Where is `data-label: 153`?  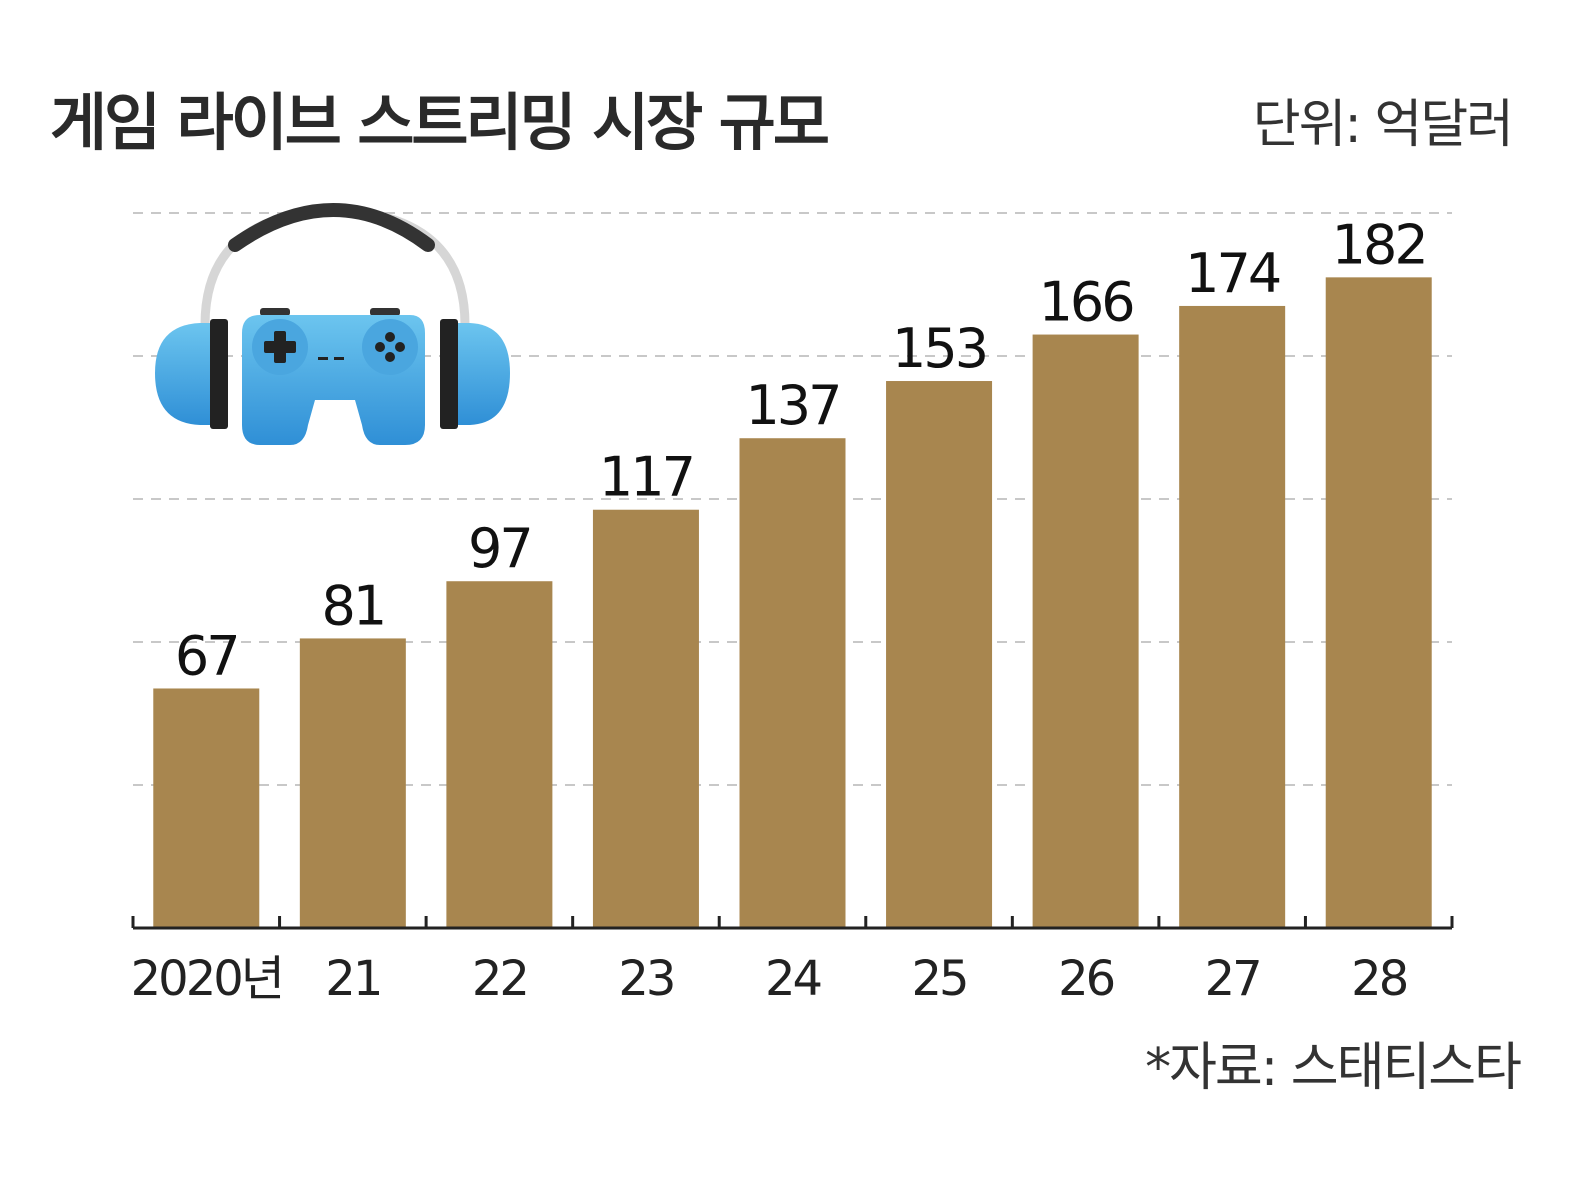
data-label: 153 is located at coordinates (939, 348).